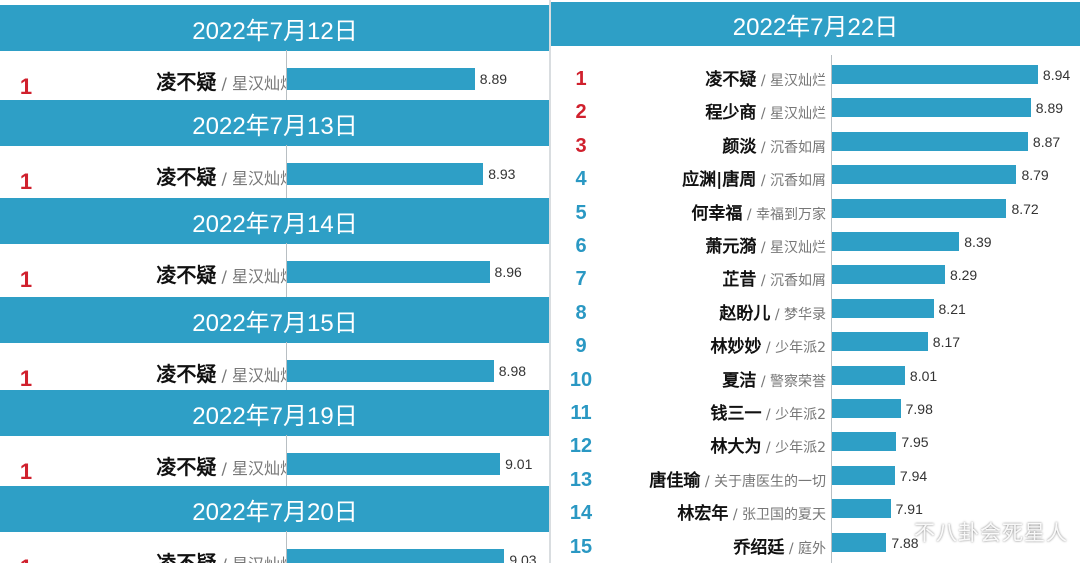 The width and height of the screenshot is (1080, 563). I want to click on date-header: 2022年7月15日, so click(275, 320).